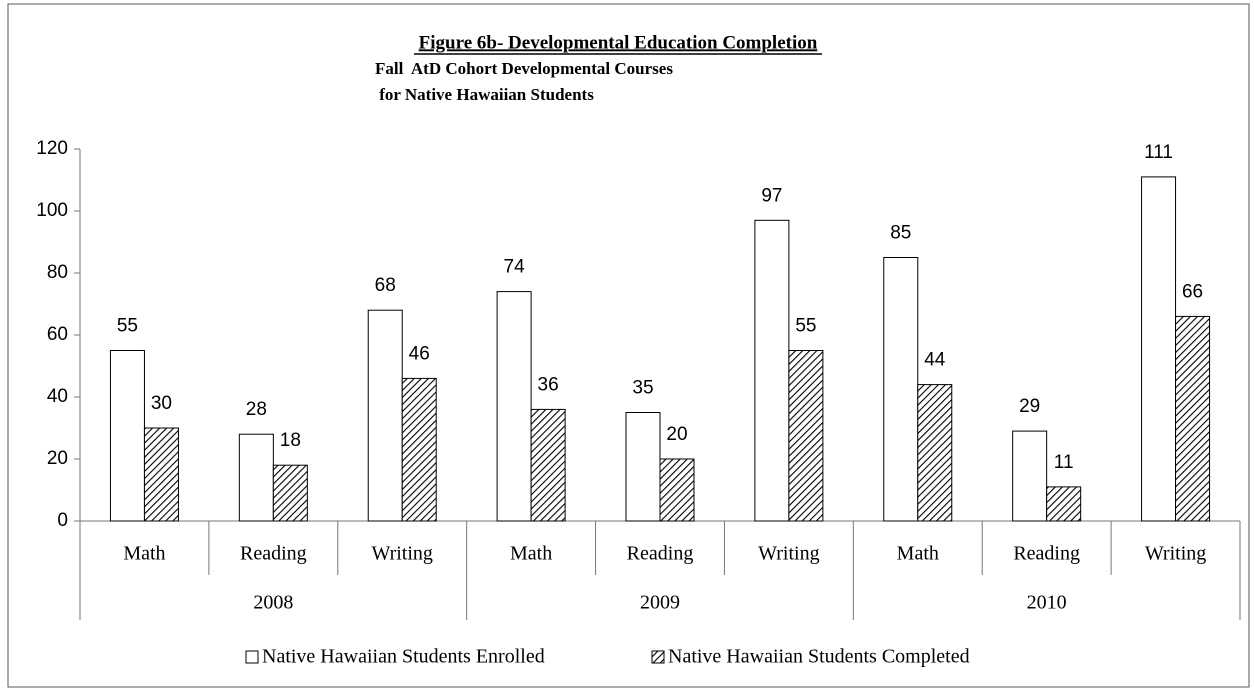 The height and width of the screenshot is (690, 1254). I want to click on y-tick-label: 100, so click(52, 210).